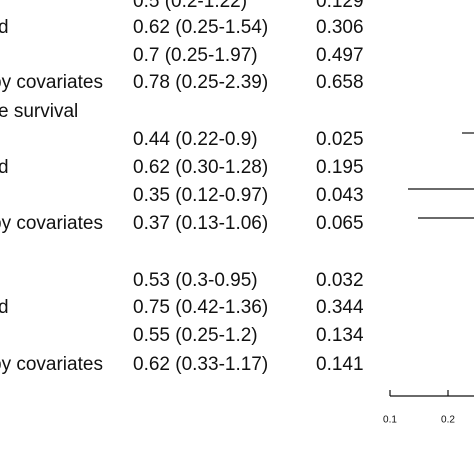 The width and height of the screenshot is (474, 474). Describe the element at coordinates (340, 280) in the screenshot. I see `p-value: 0.032` at that location.